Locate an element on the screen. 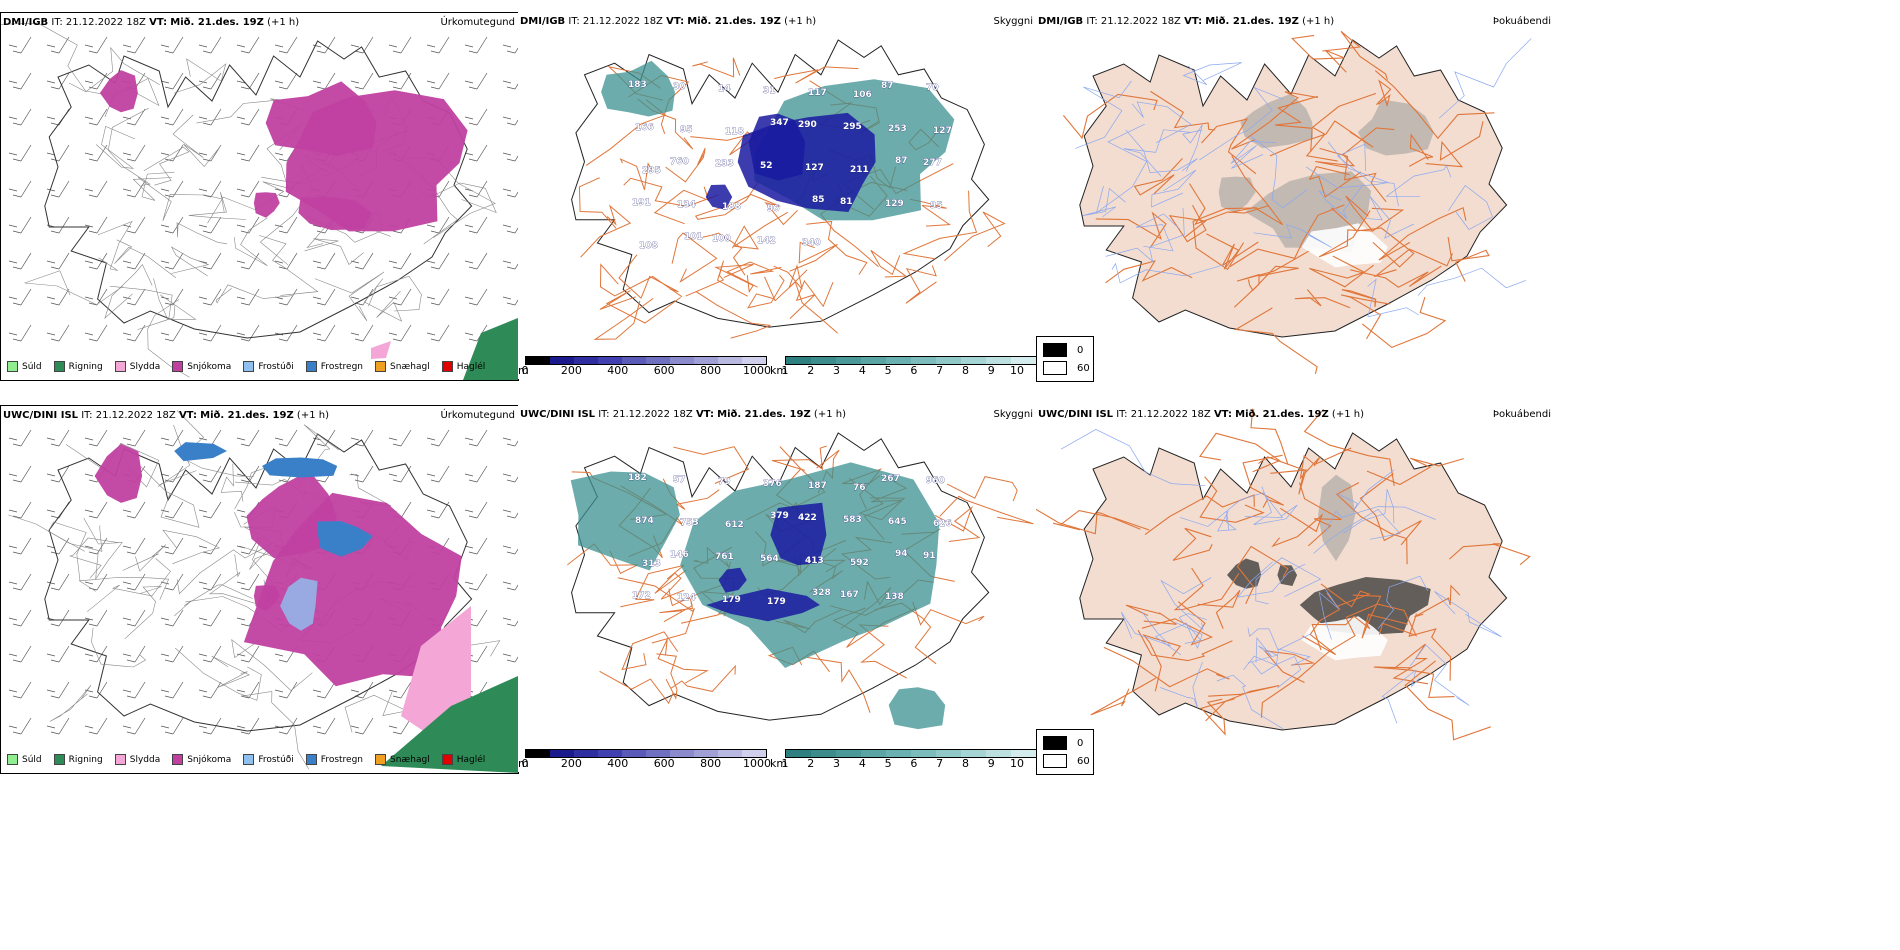 This screenshot has height=950, width=1900. colorbar-tick: 3 is located at coordinates (837, 763).